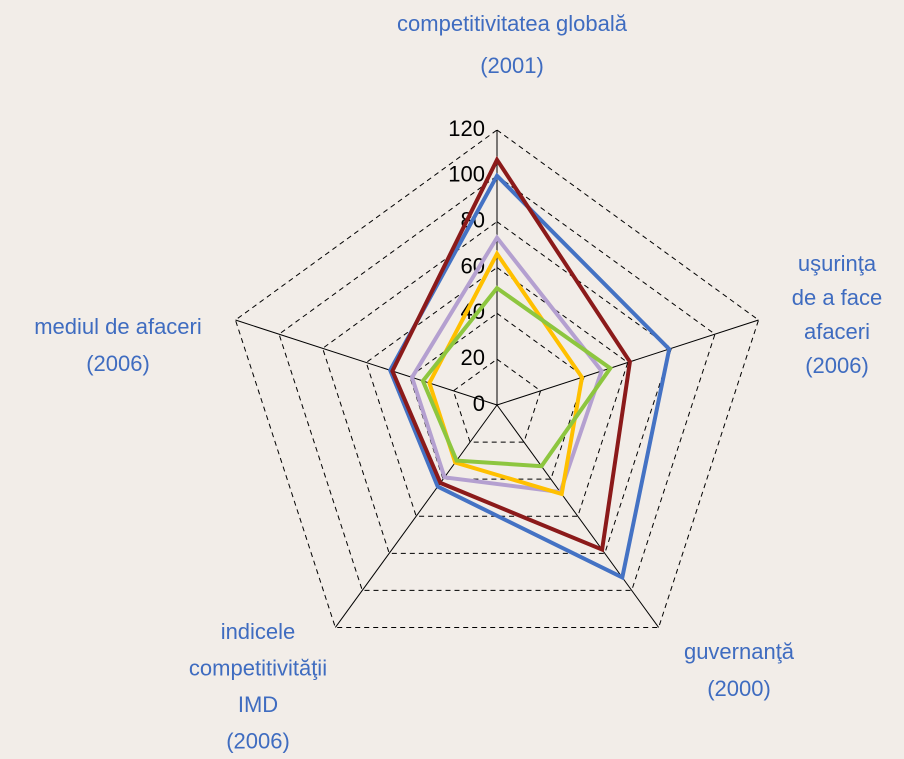 Image resolution: width=904 pixels, height=759 pixels. I want to click on category-label: IMD, so click(258, 704).